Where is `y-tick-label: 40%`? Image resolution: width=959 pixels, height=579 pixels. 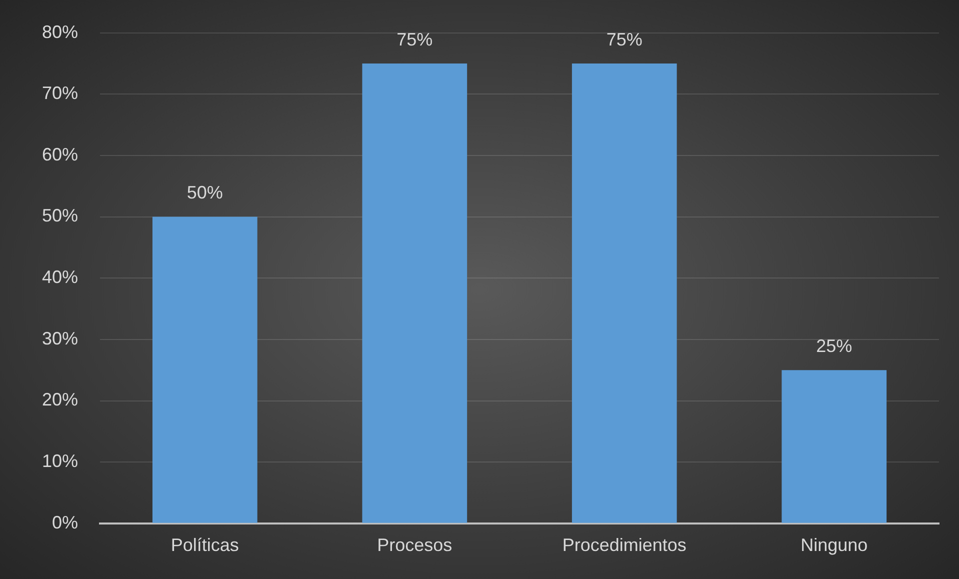
y-tick-label: 40% is located at coordinates (60, 277).